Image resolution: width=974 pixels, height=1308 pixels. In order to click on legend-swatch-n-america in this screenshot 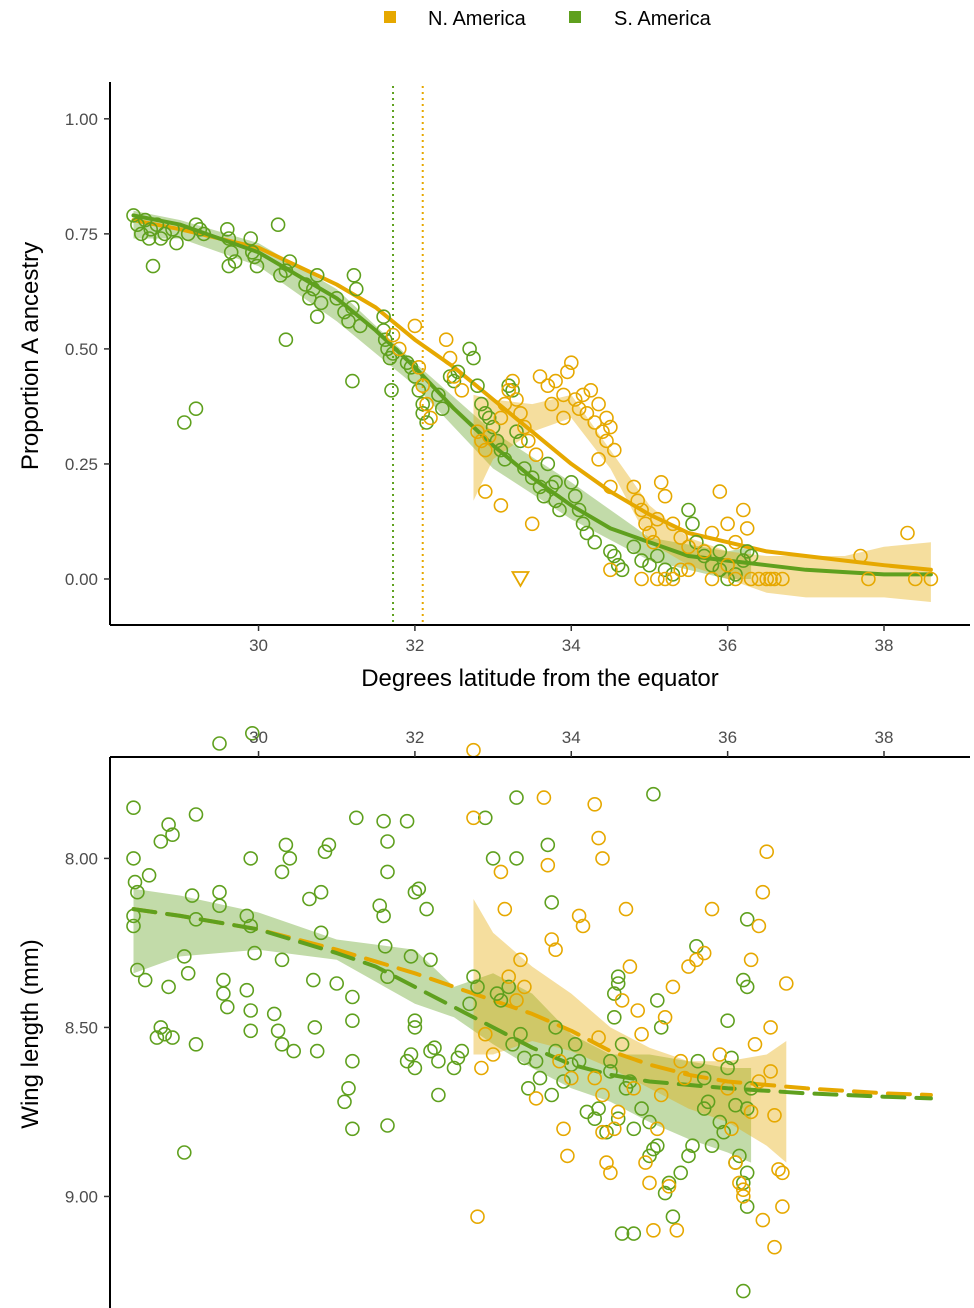, I will do `click(390, 17)`.